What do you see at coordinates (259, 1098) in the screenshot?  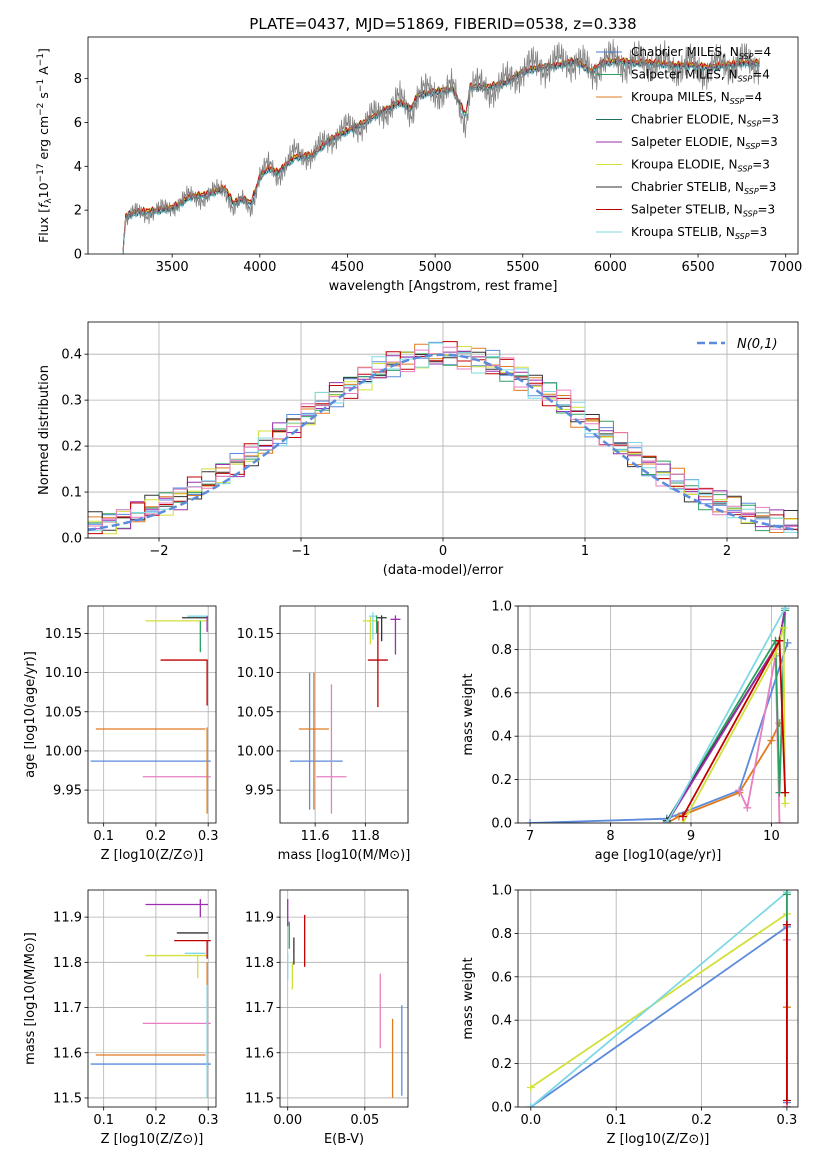 I see `y-tick-label: 11.5` at bounding box center [259, 1098].